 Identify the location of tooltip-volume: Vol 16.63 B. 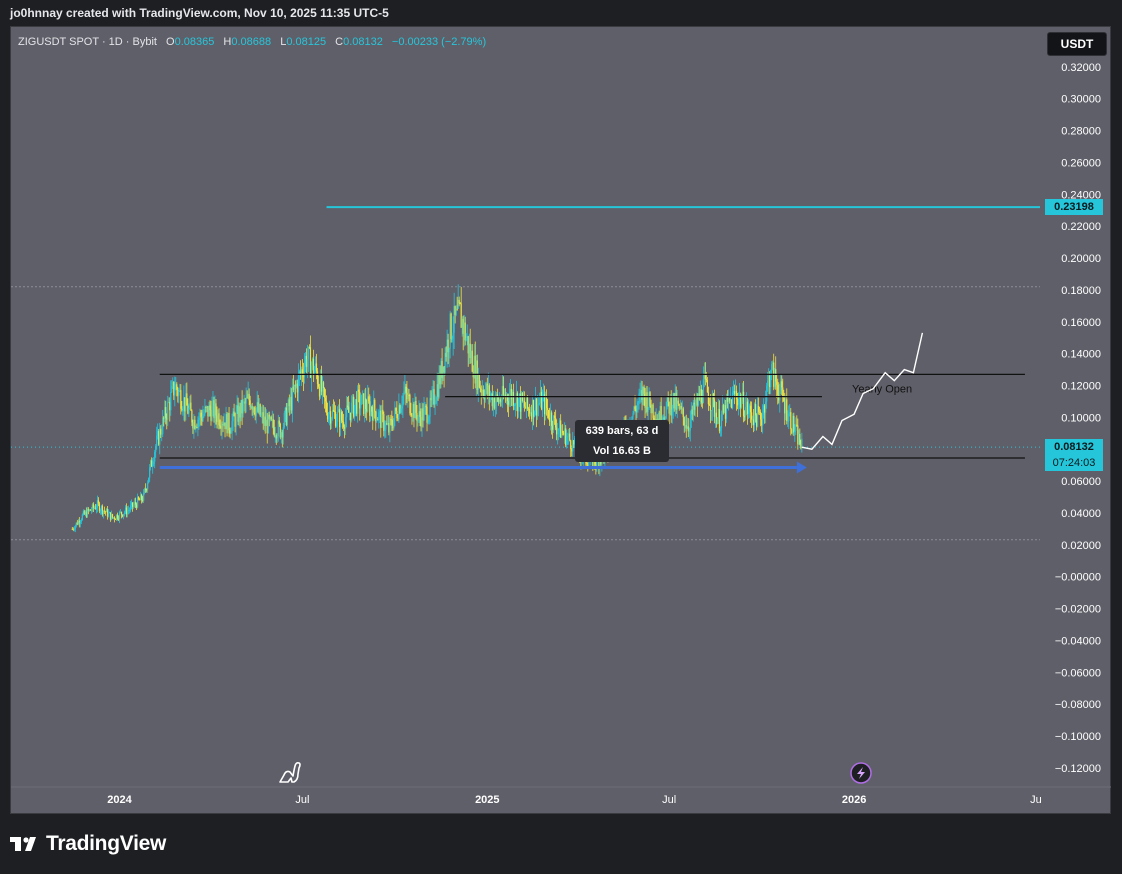
(622, 451).